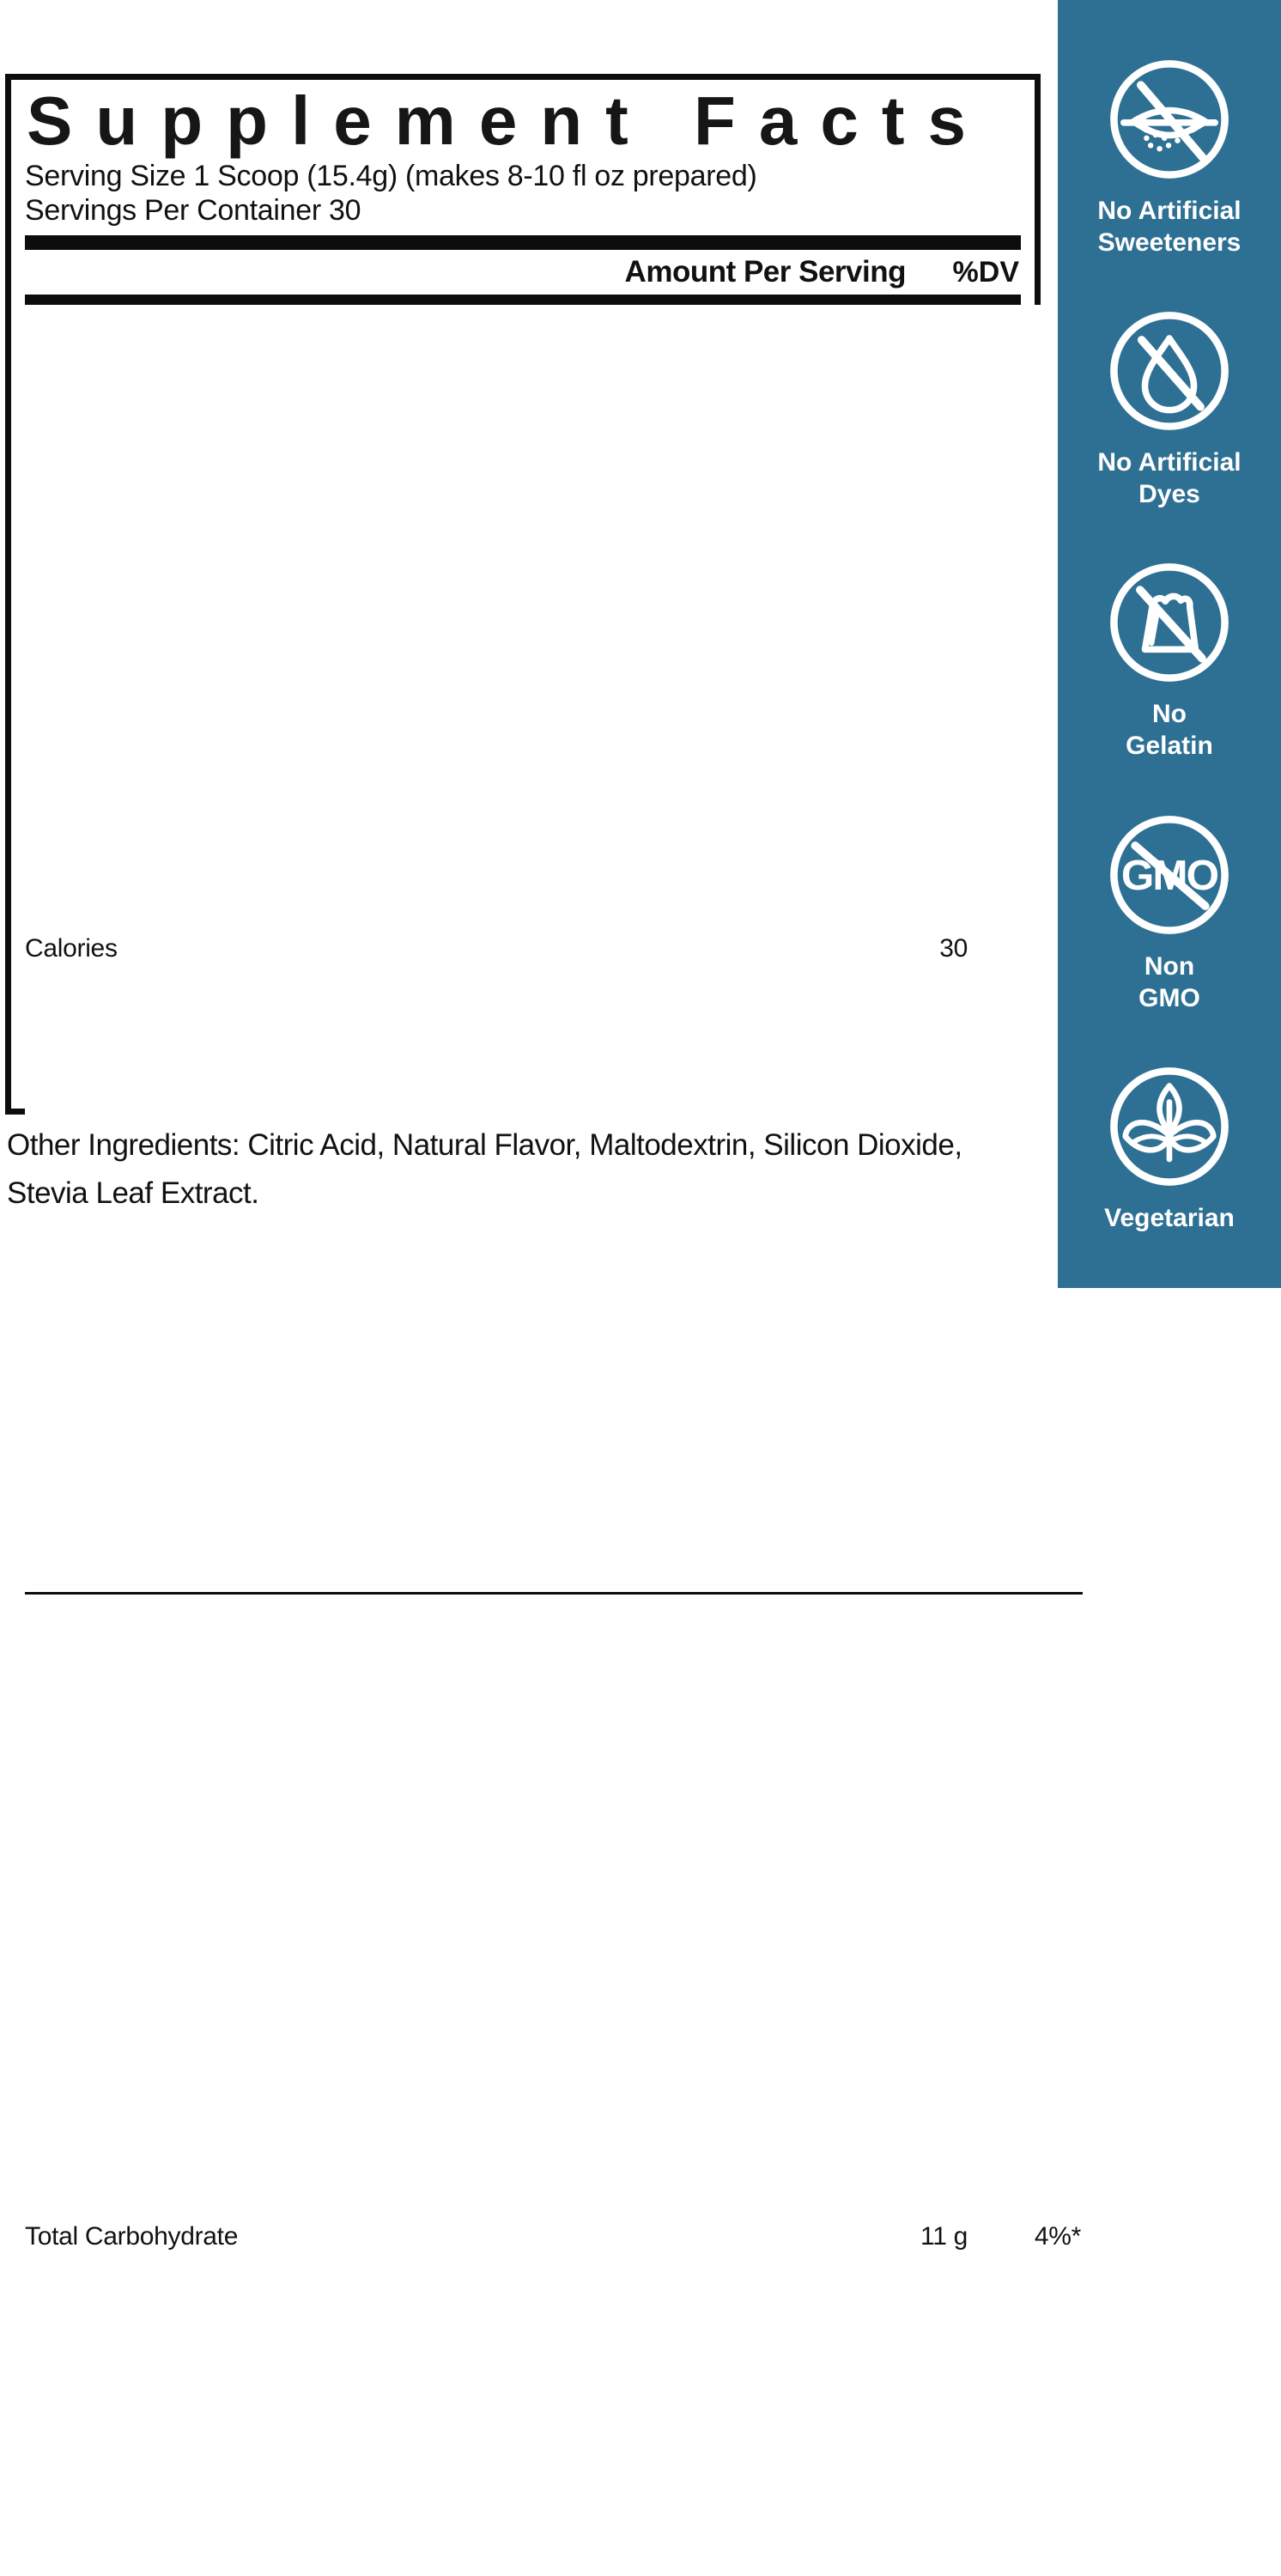 Image resolution: width=1281 pixels, height=2576 pixels. I want to click on nutrient-name: Calories, so click(71, 948).